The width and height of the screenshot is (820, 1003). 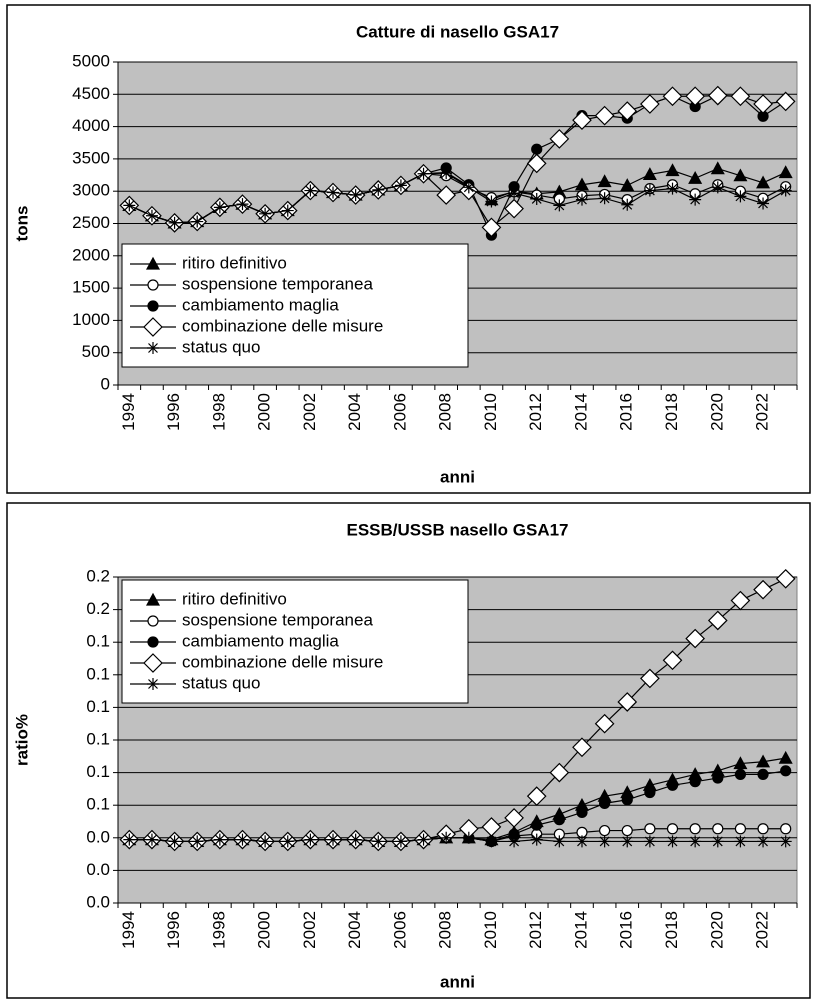 I want to click on y-tick-label: 0.2, so click(x=98, y=575).